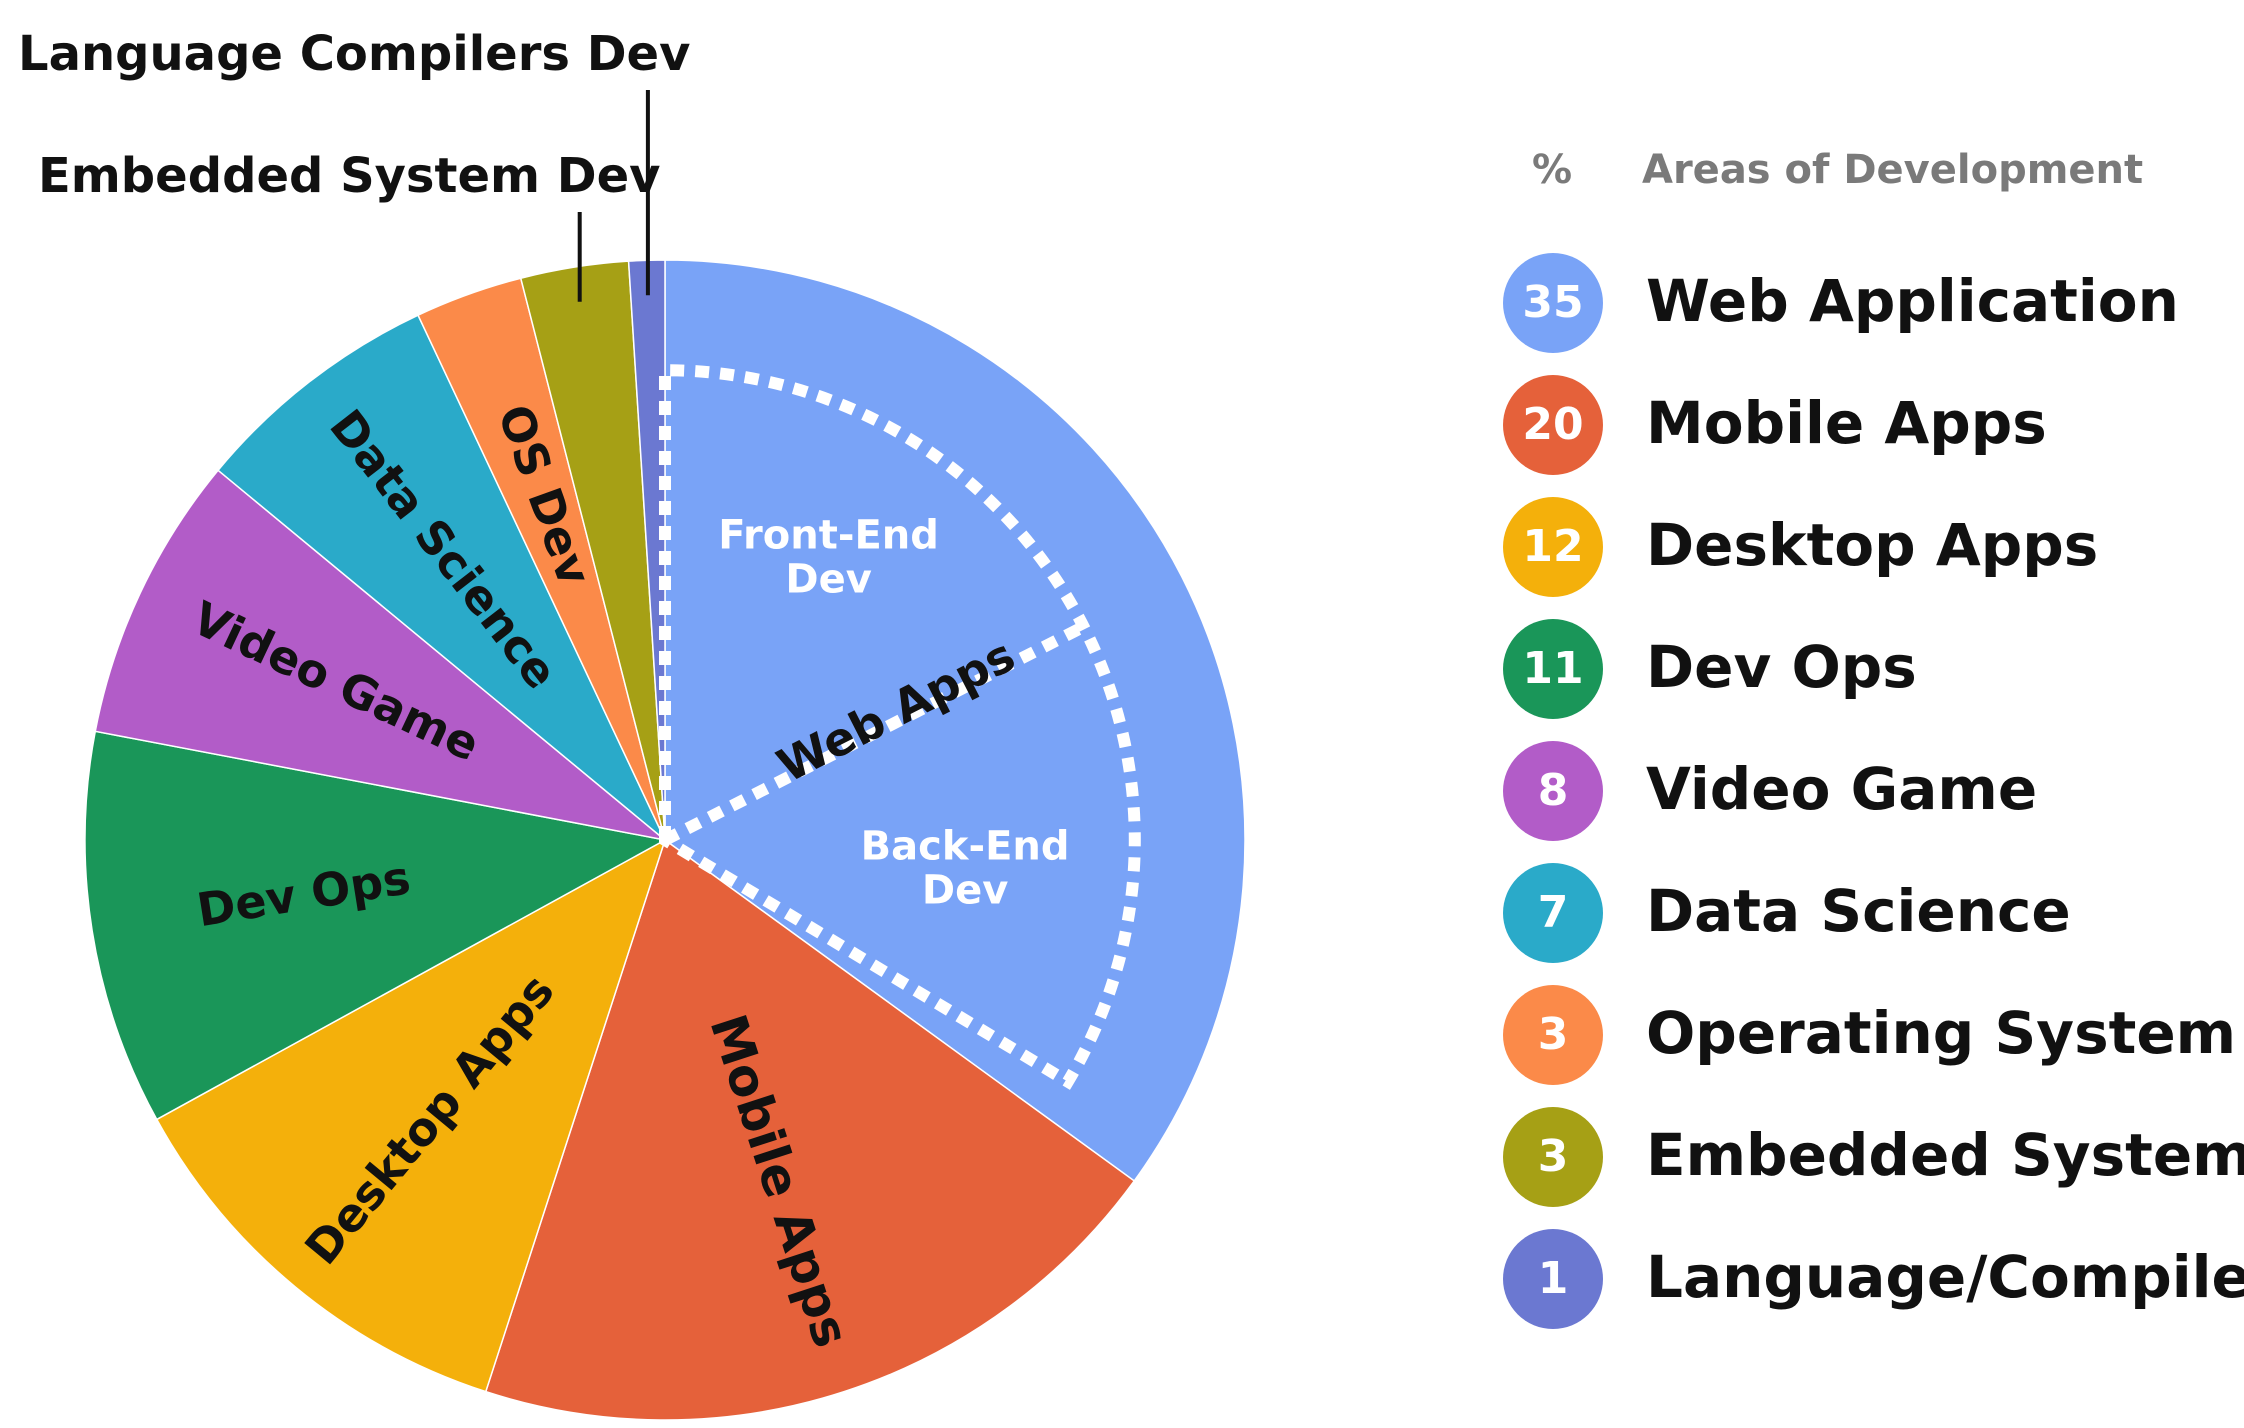  What do you see at coordinates (349, 176) in the screenshot?
I see `embedded-system-callout: Embedded System Dev` at bounding box center [349, 176].